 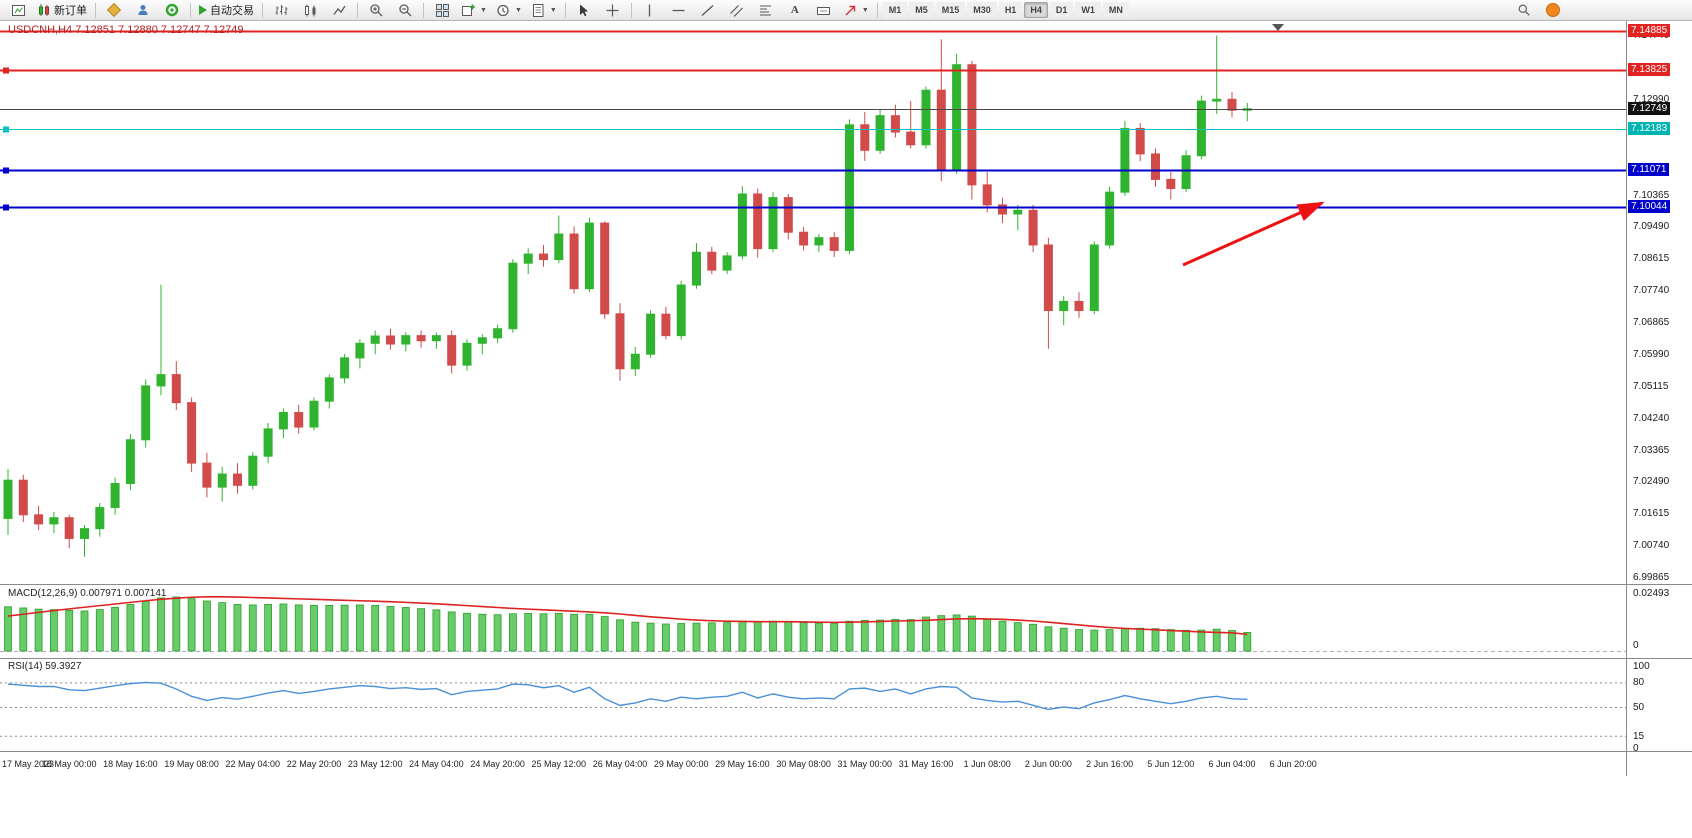 What do you see at coordinates (1651, 577) in the screenshot?
I see `price-tick: 6.99865` at bounding box center [1651, 577].